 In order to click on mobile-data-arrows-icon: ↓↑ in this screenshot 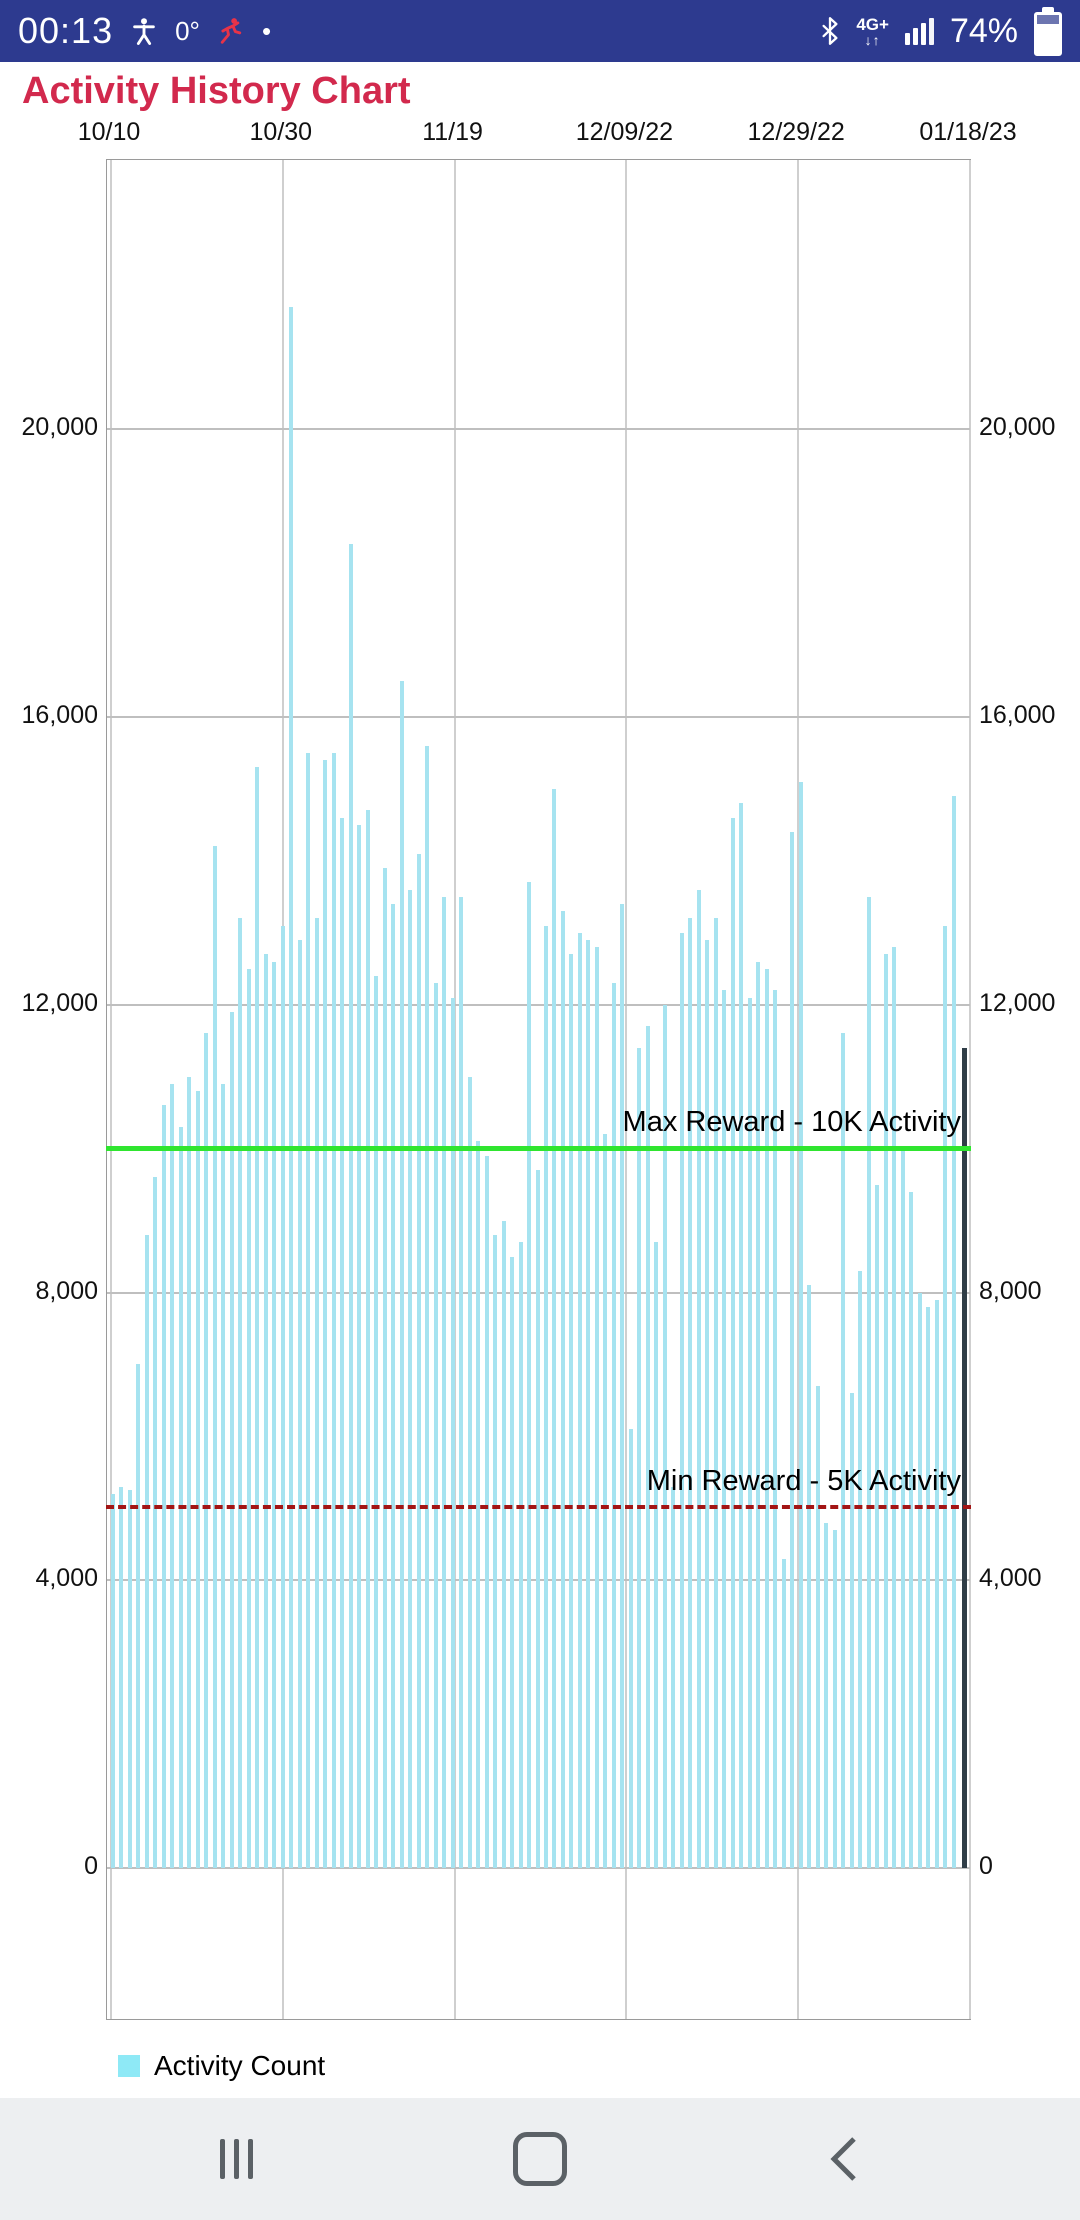, I will do `click(872, 39)`.